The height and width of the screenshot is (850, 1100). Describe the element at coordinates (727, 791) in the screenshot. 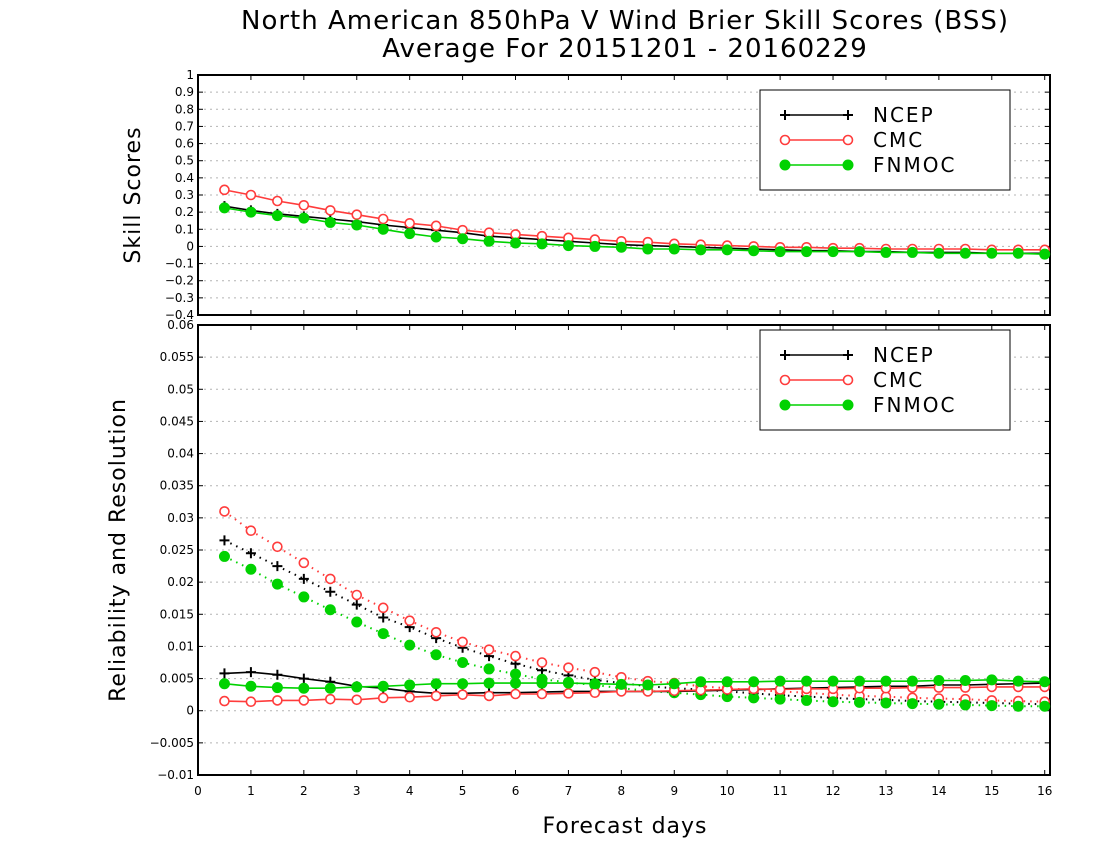

I see `xtick-label: 10` at that location.